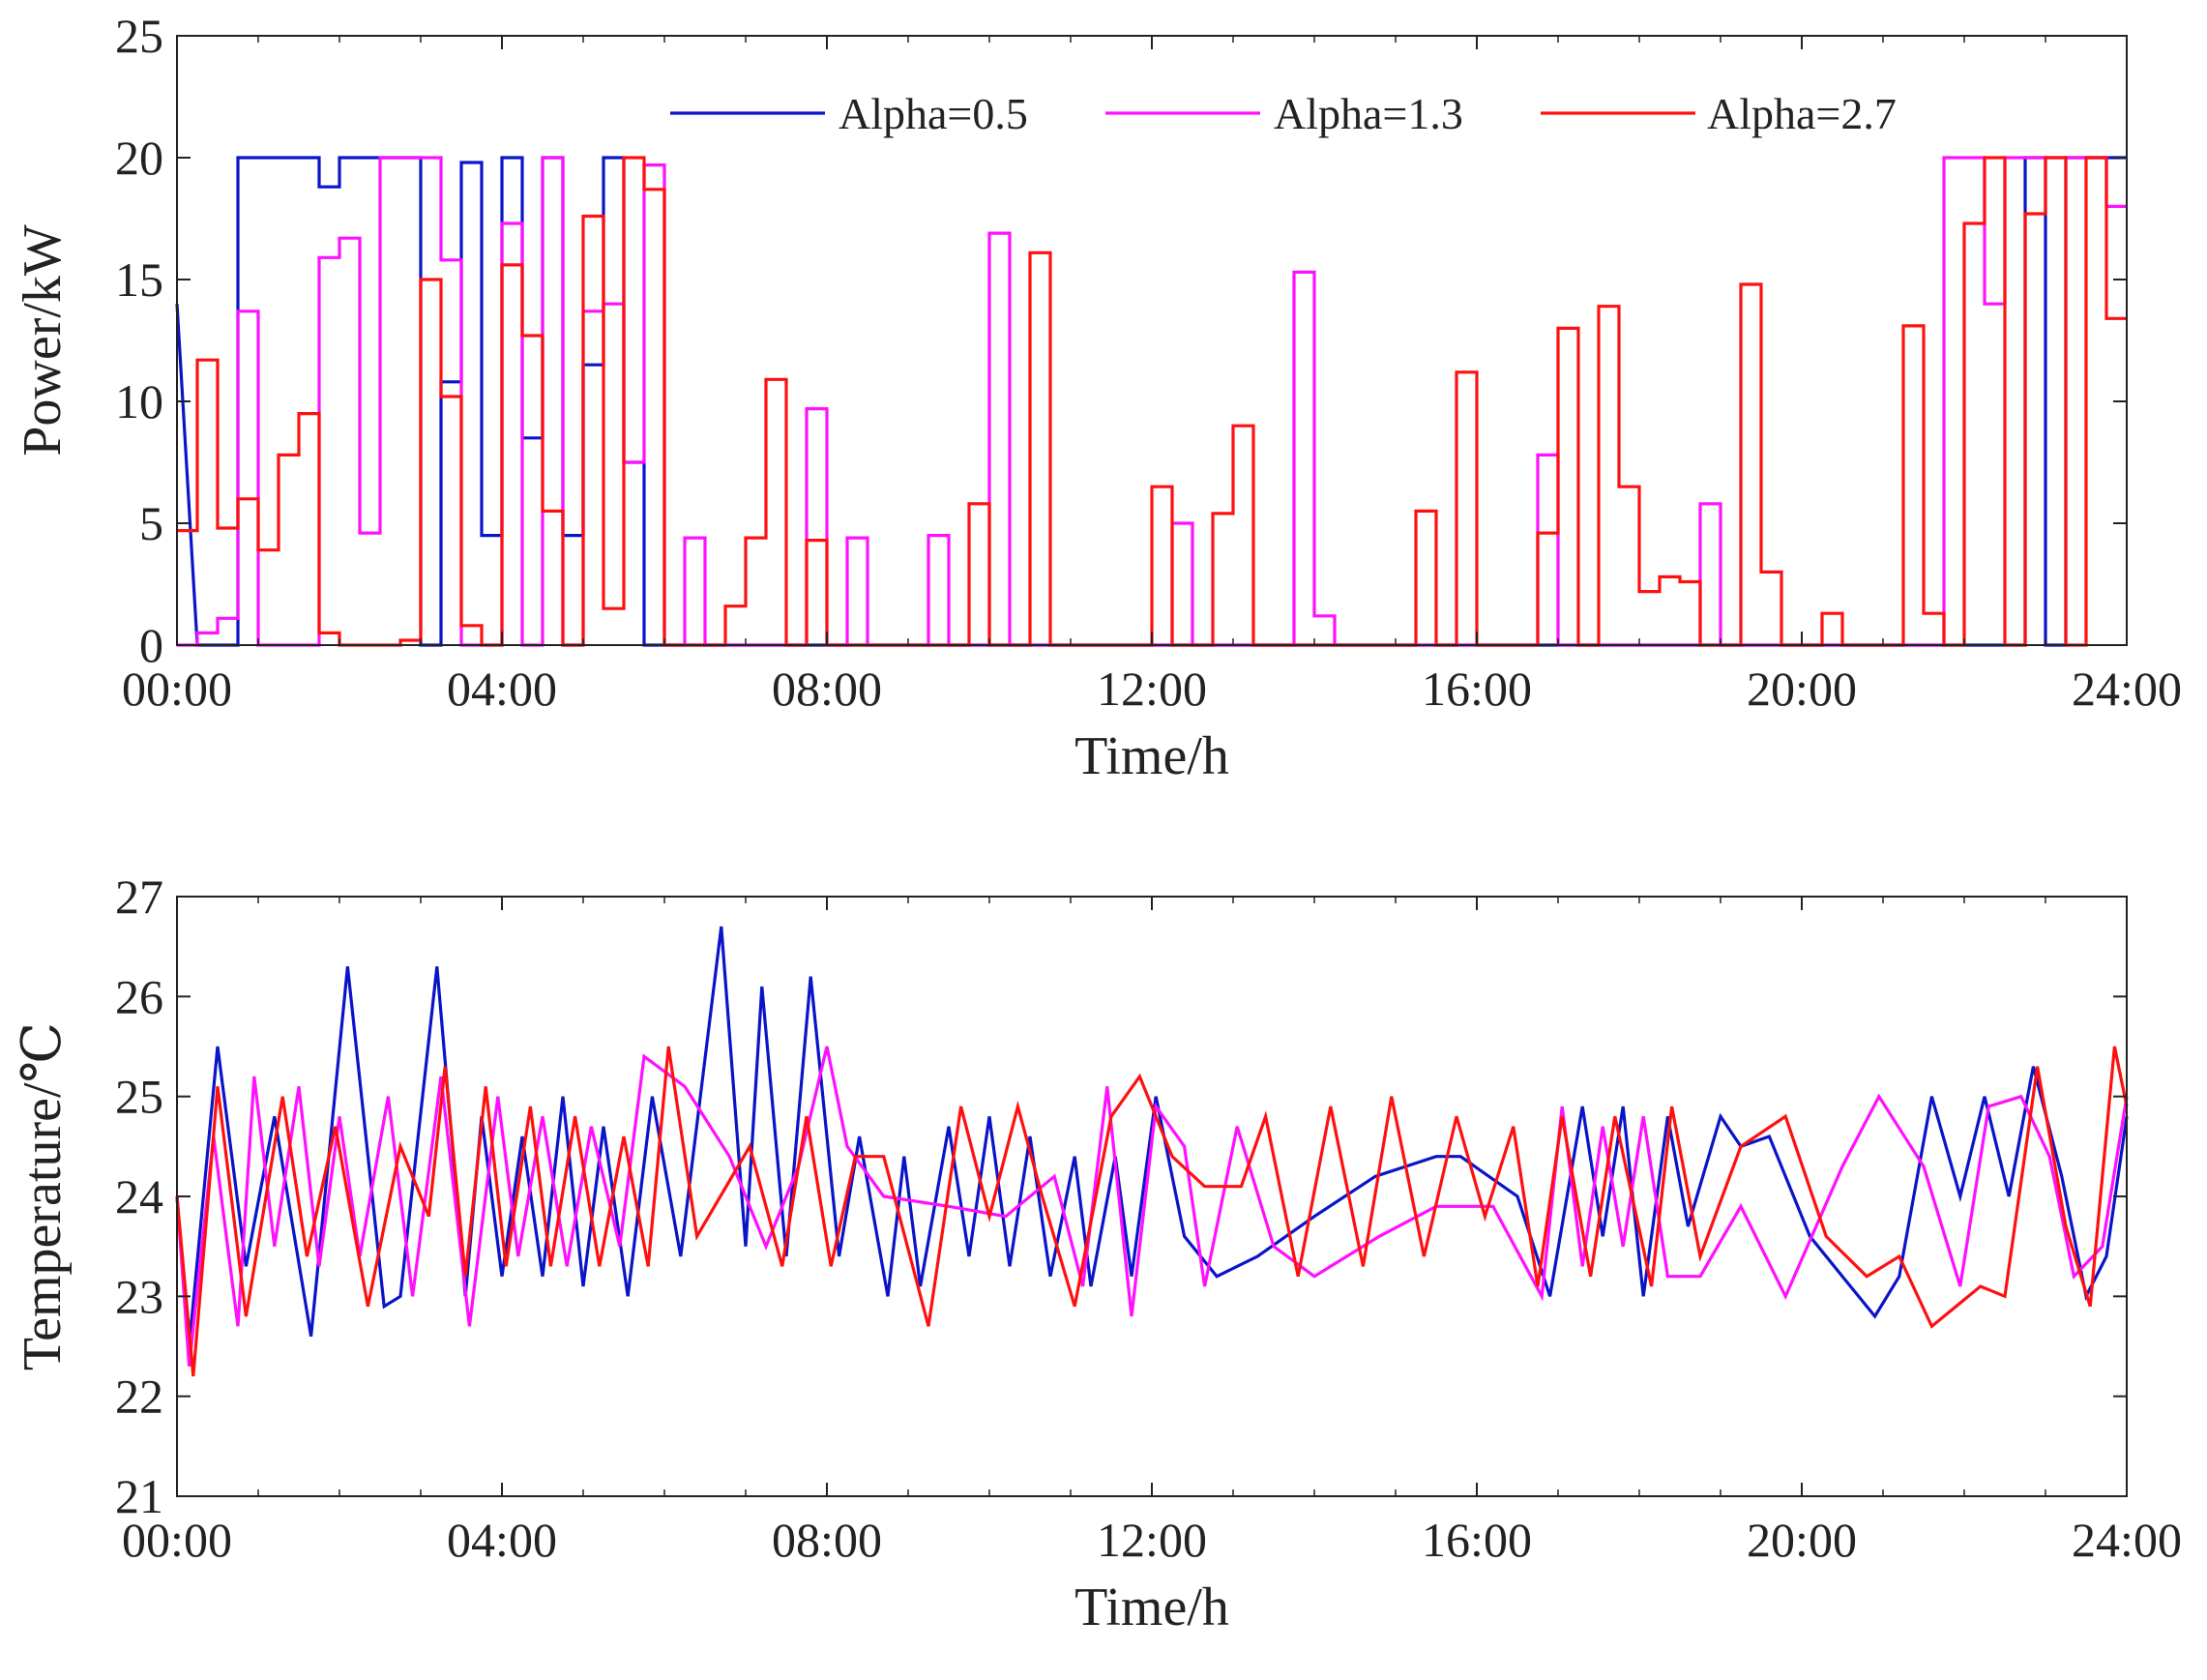 The height and width of the screenshot is (1680, 2207). What do you see at coordinates (151, 523) in the screenshot?
I see `power-y-tick-label: 5` at bounding box center [151, 523].